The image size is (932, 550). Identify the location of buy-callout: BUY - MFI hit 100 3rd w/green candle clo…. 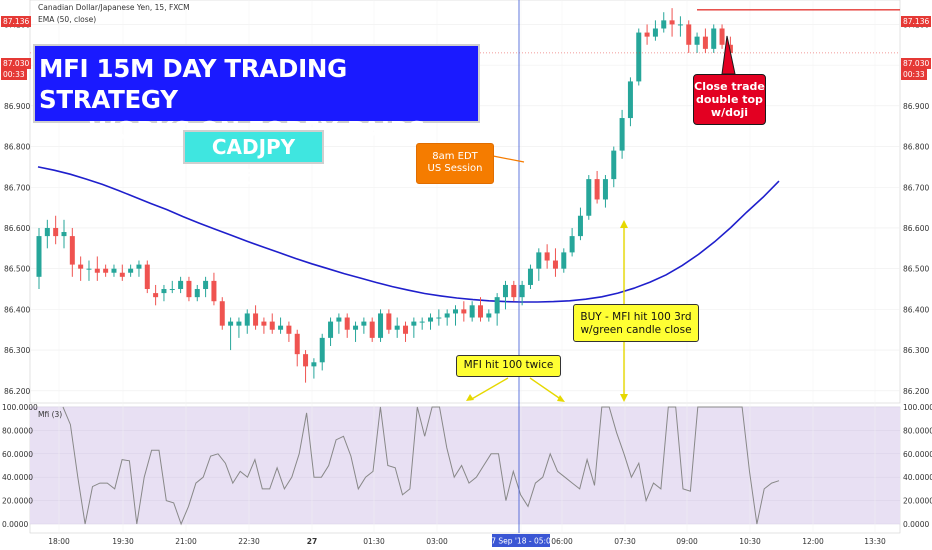
(636, 323).